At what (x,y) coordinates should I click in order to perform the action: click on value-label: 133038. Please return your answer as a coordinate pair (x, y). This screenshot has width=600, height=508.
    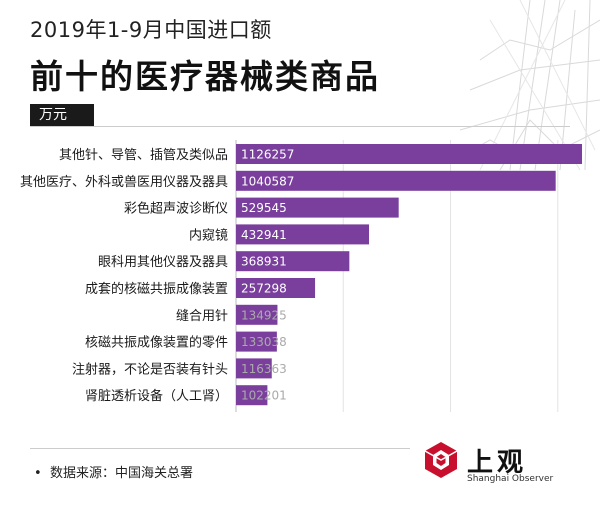
    Looking at the image, I should click on (264, 342).